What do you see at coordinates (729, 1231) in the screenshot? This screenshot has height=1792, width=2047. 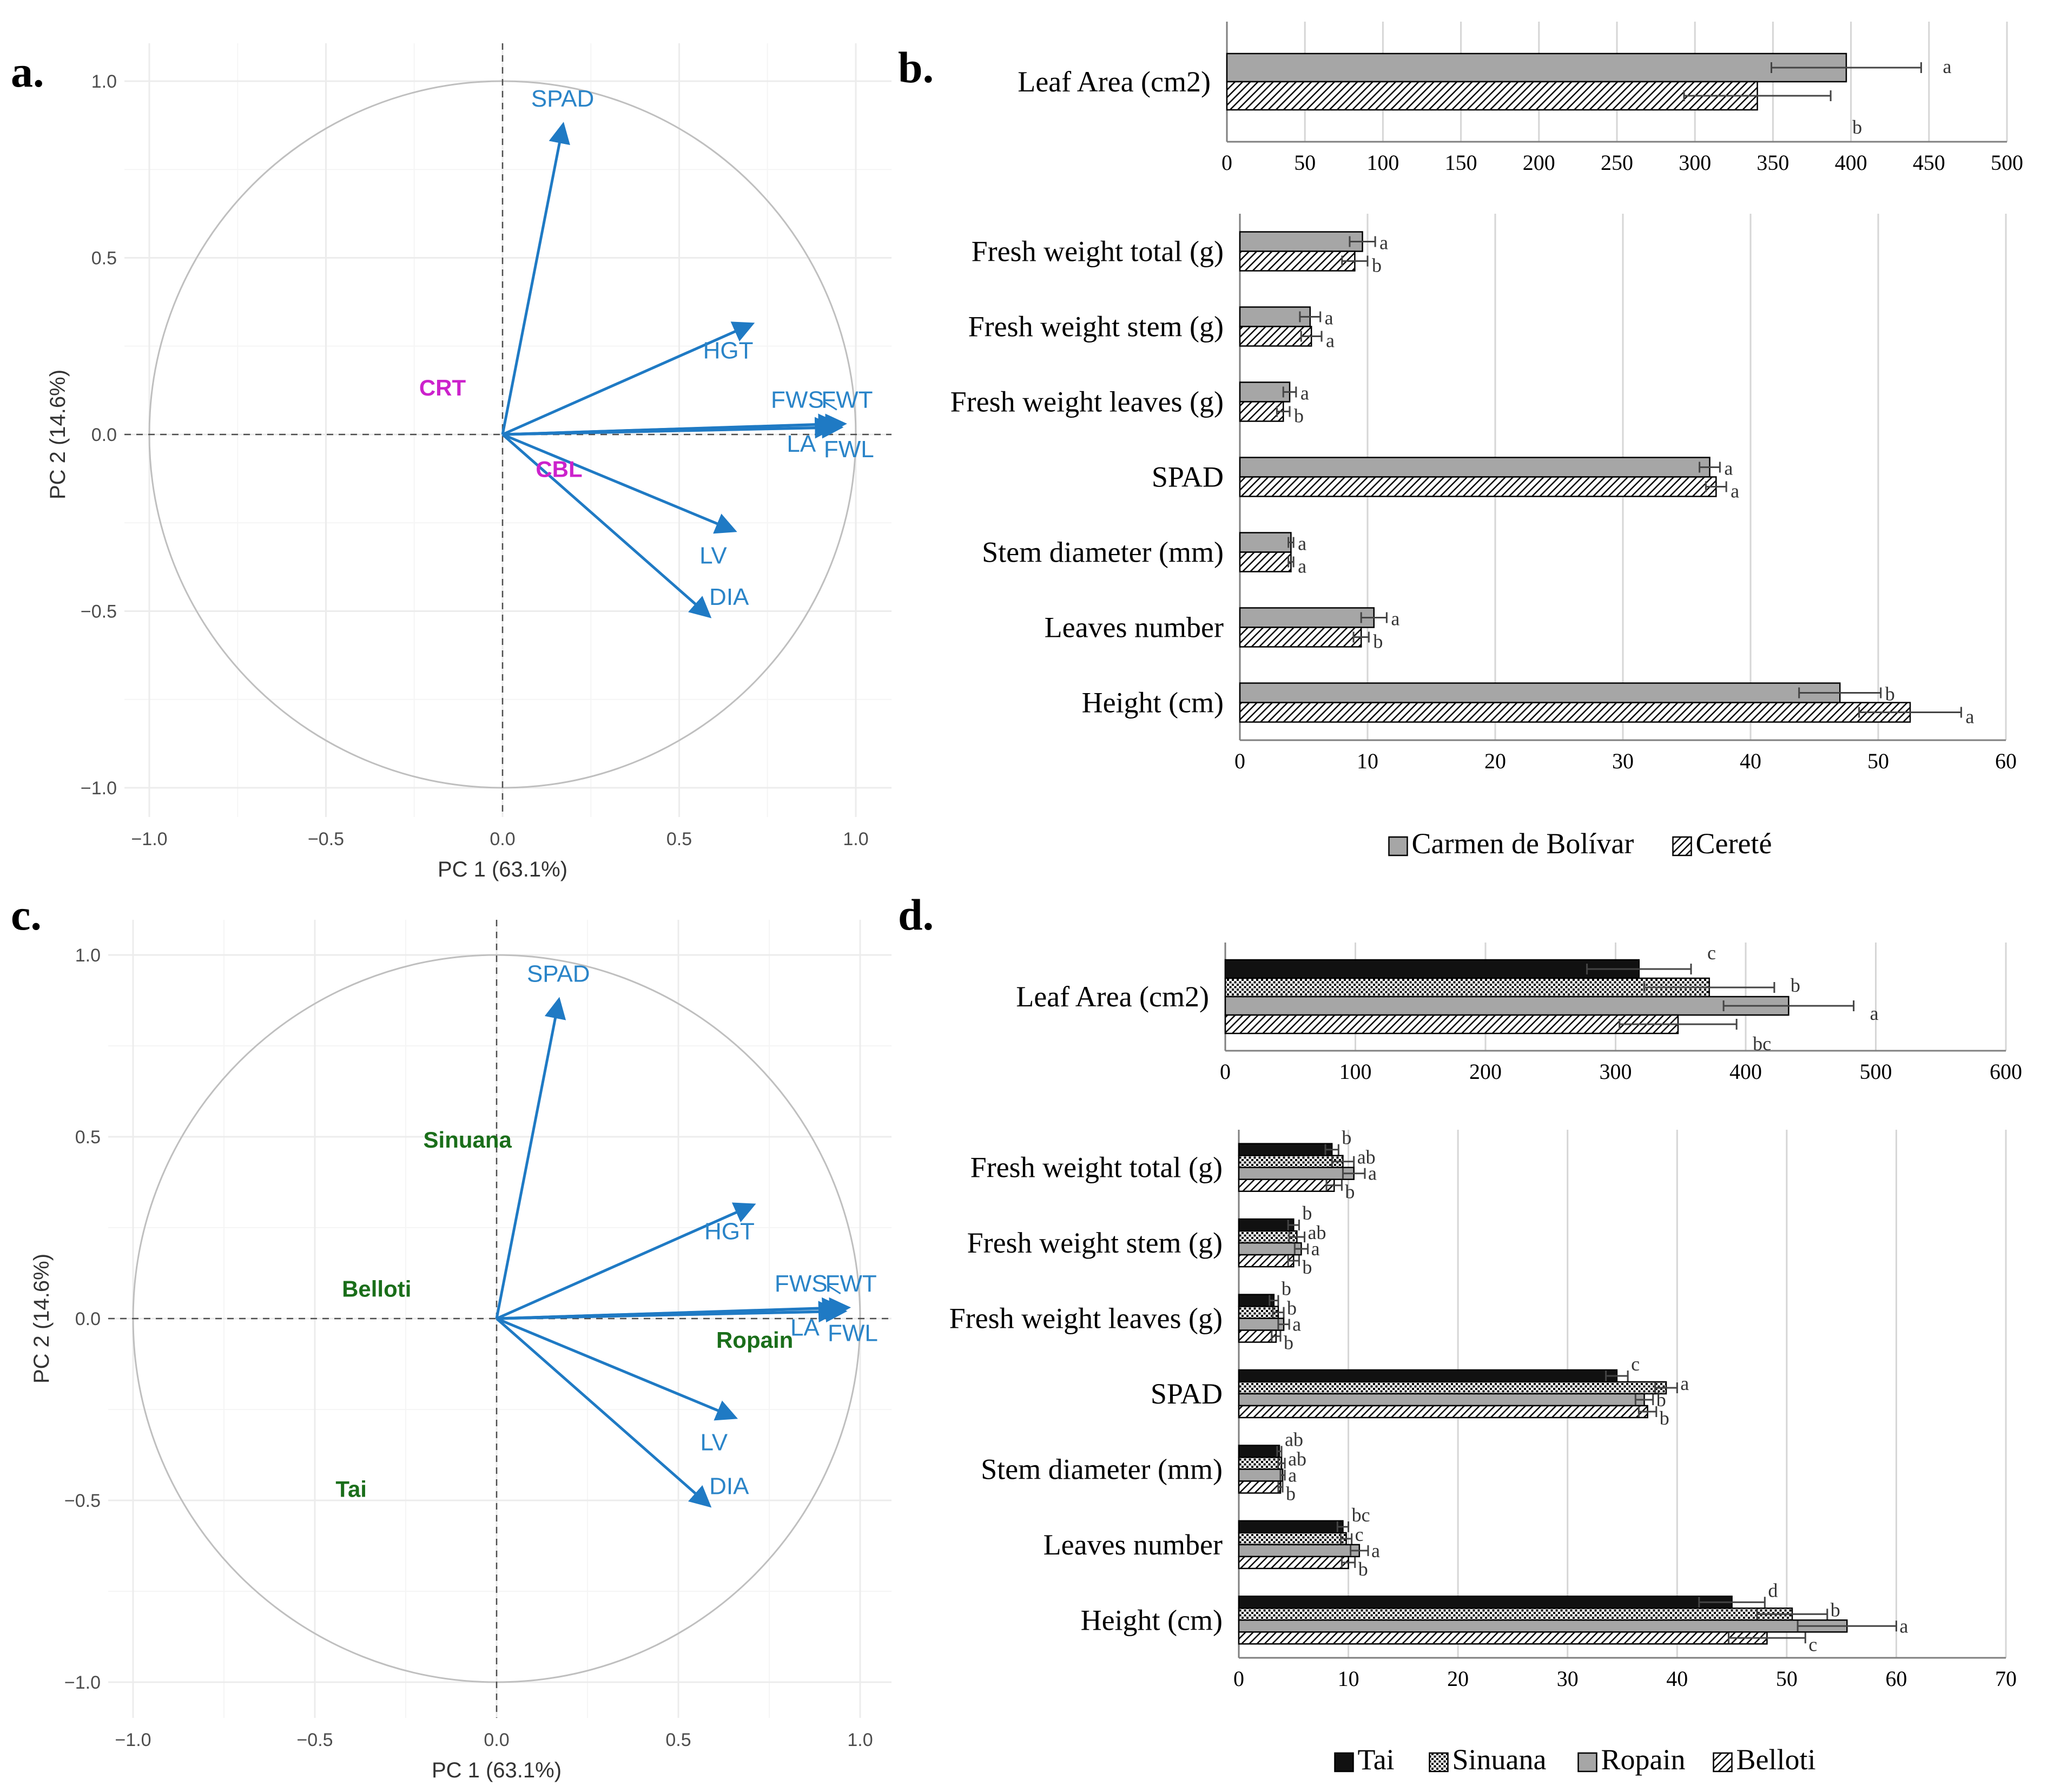 I see `variable-label-hgt: HGT` at bounding box center [729, 1231].